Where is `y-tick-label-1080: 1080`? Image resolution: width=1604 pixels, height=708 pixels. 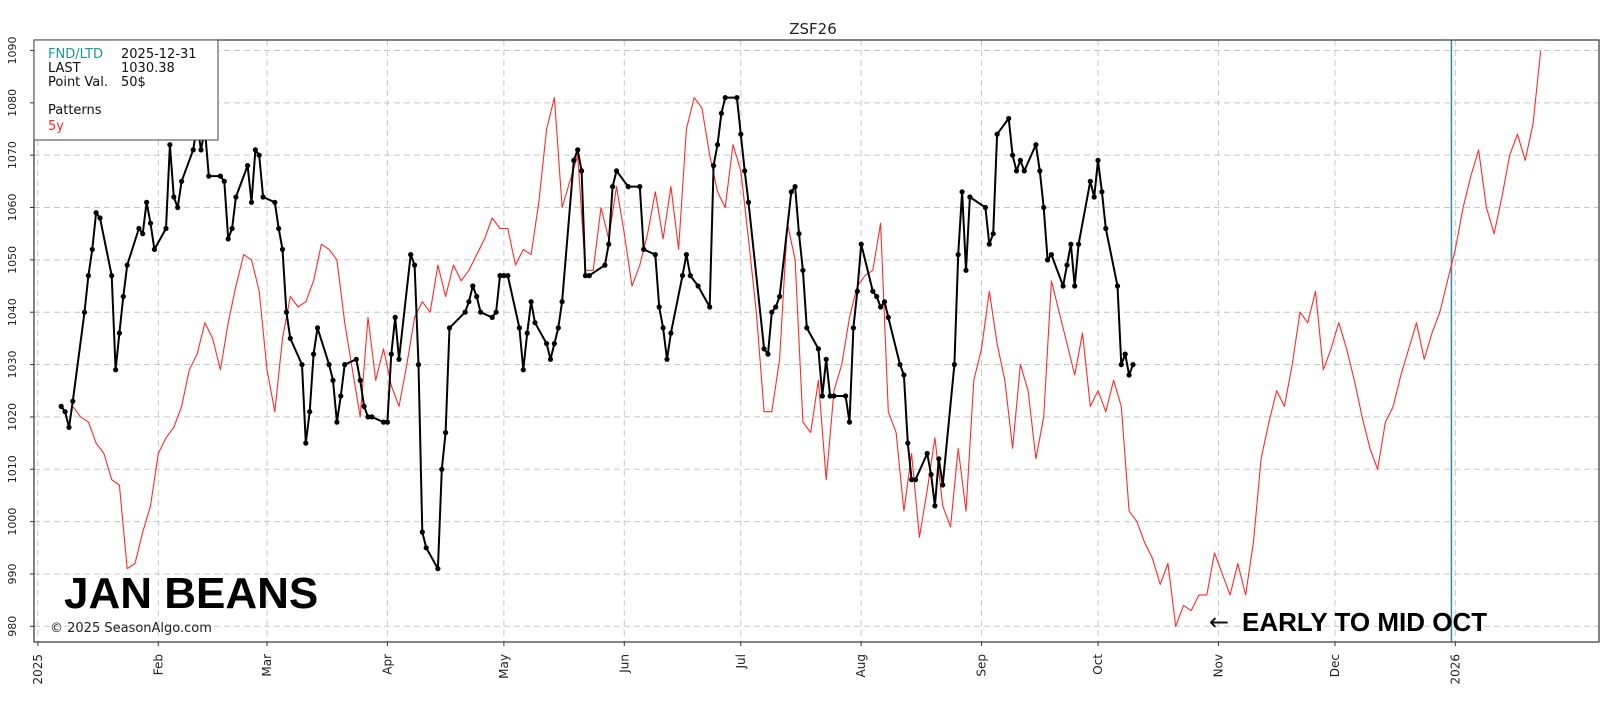 y-tick-label-1080: 1080 is located at coordinates (12, 103).